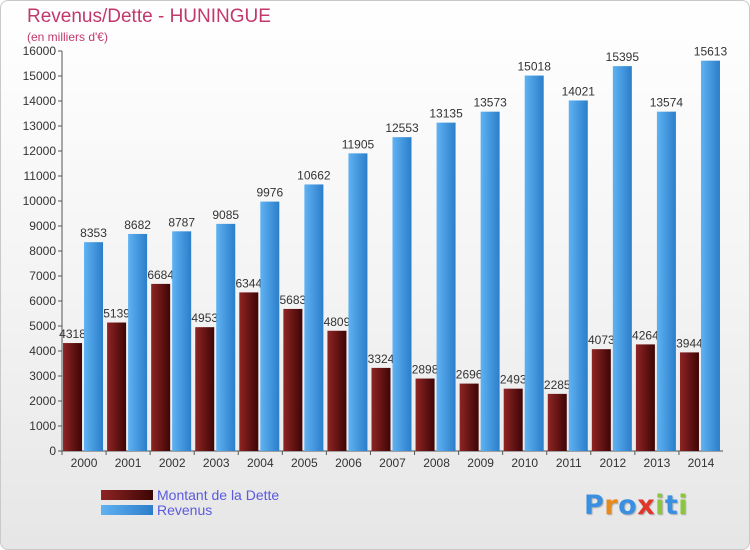  I want to click on x-tick-label: 2013, so click(657, 463).